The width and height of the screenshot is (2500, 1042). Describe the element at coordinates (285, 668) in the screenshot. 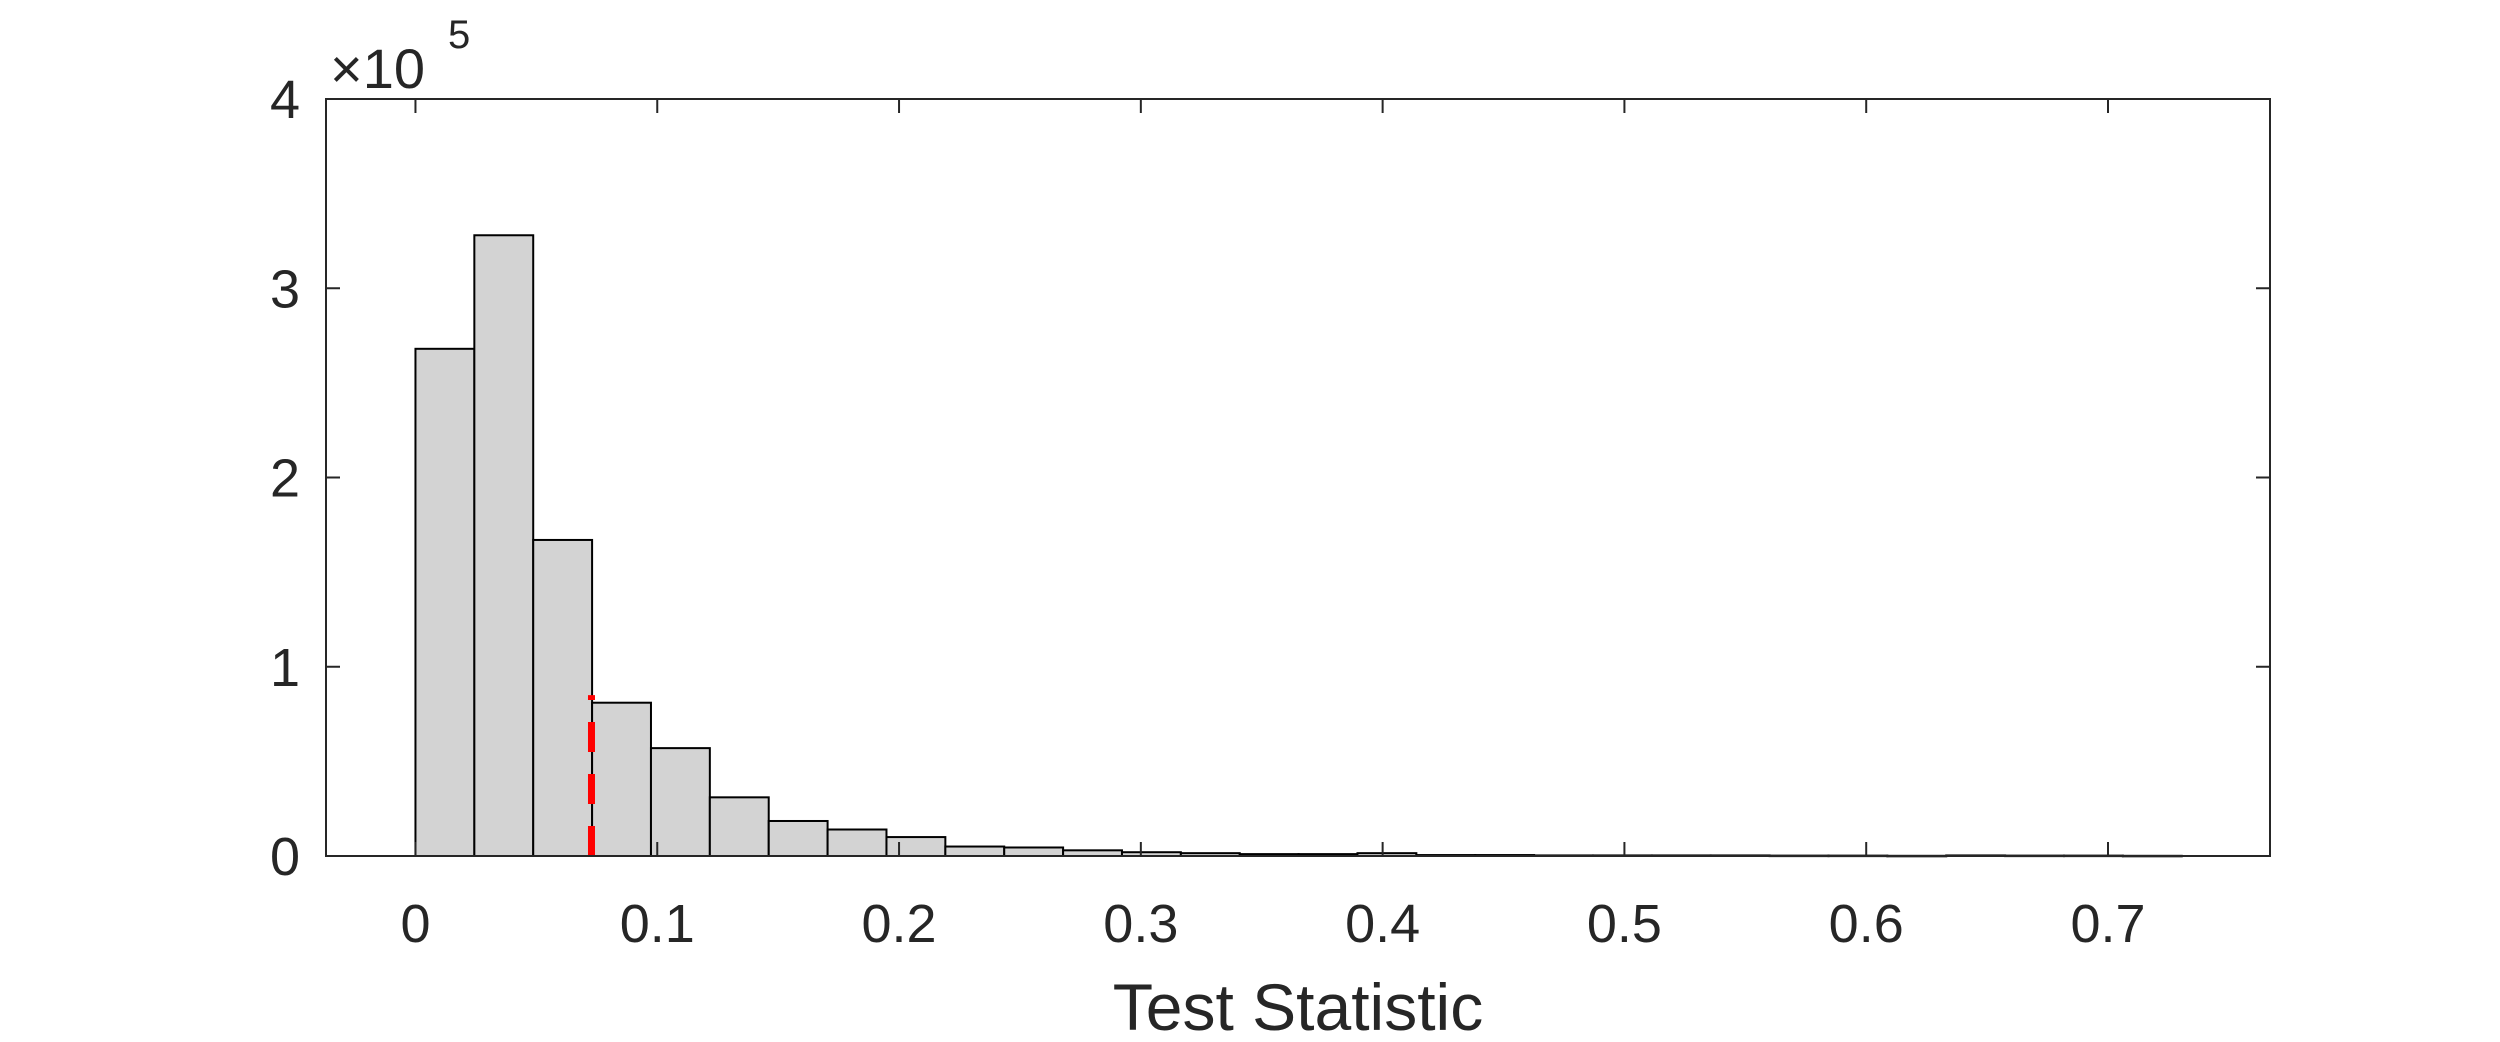

I see `y-tick-label: 1` at that location.